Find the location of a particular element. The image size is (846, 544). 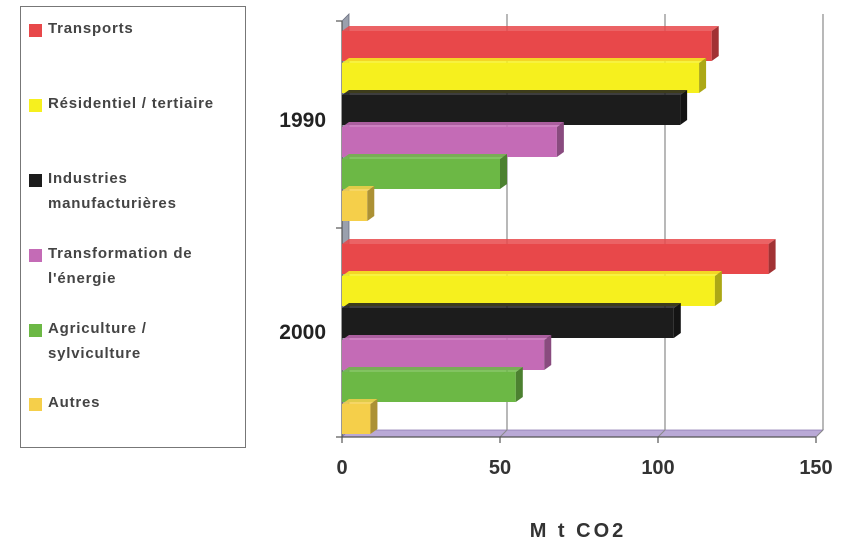

category-label: 2000 is located at coordinates (302, 332).